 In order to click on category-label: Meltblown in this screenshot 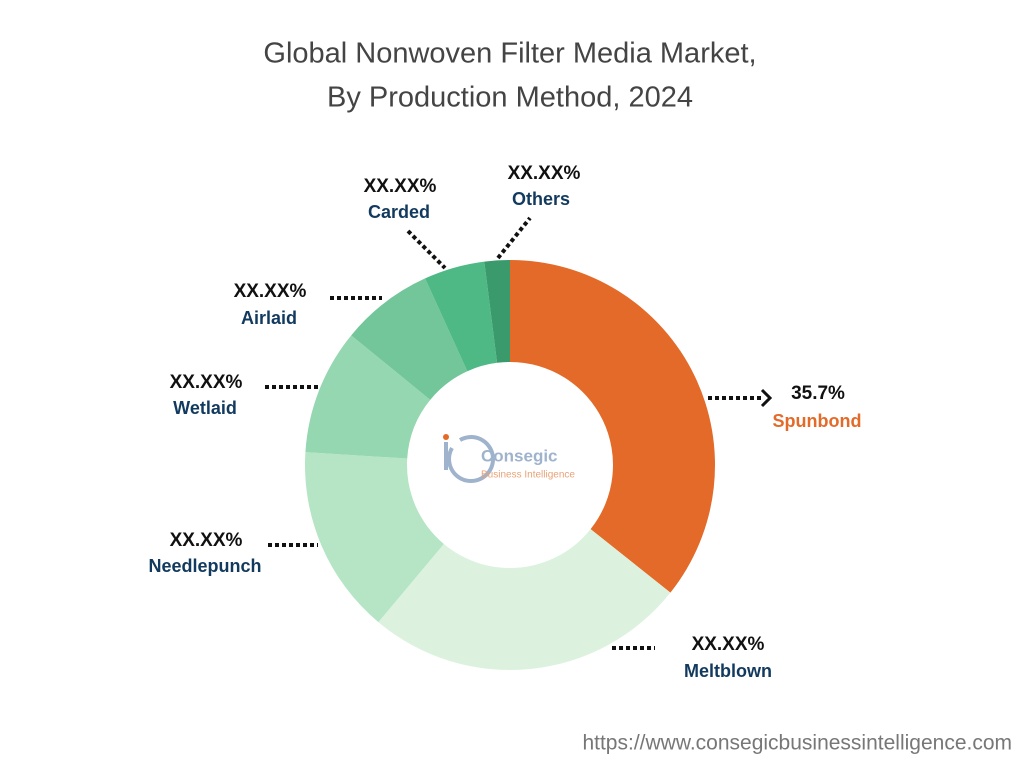, I will do `click(728, 671)`.